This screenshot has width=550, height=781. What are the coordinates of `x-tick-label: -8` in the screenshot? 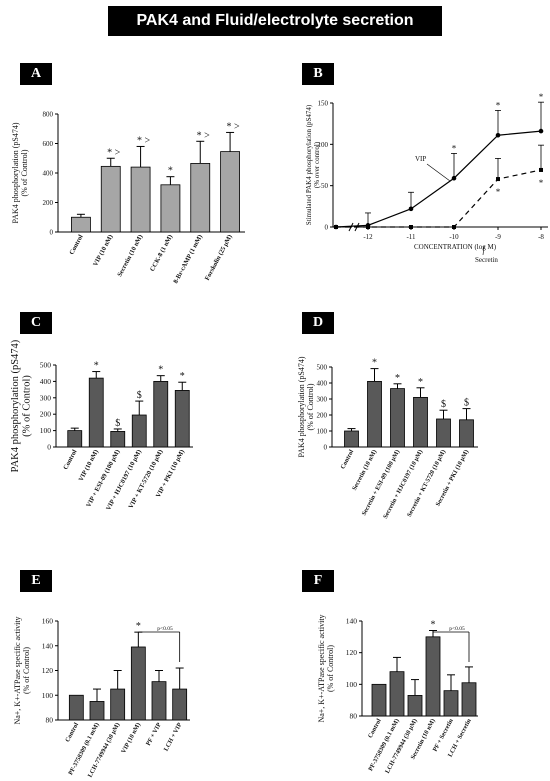 It's located at (541, 237).